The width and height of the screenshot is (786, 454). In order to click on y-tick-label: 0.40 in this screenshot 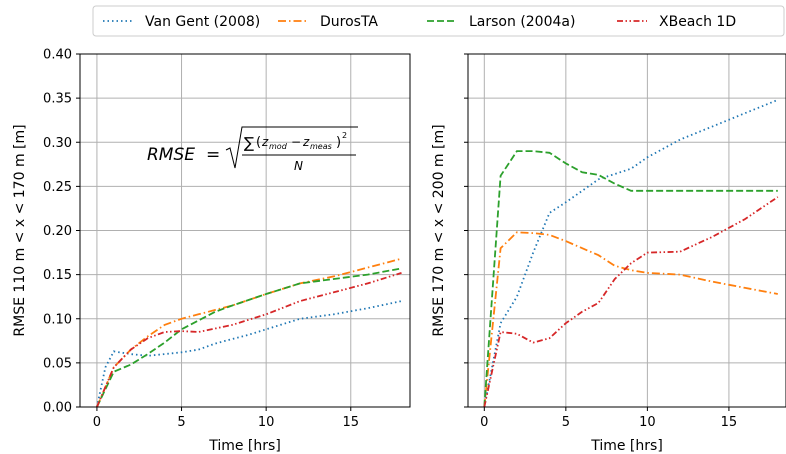, I will do `click(57, 55)`.